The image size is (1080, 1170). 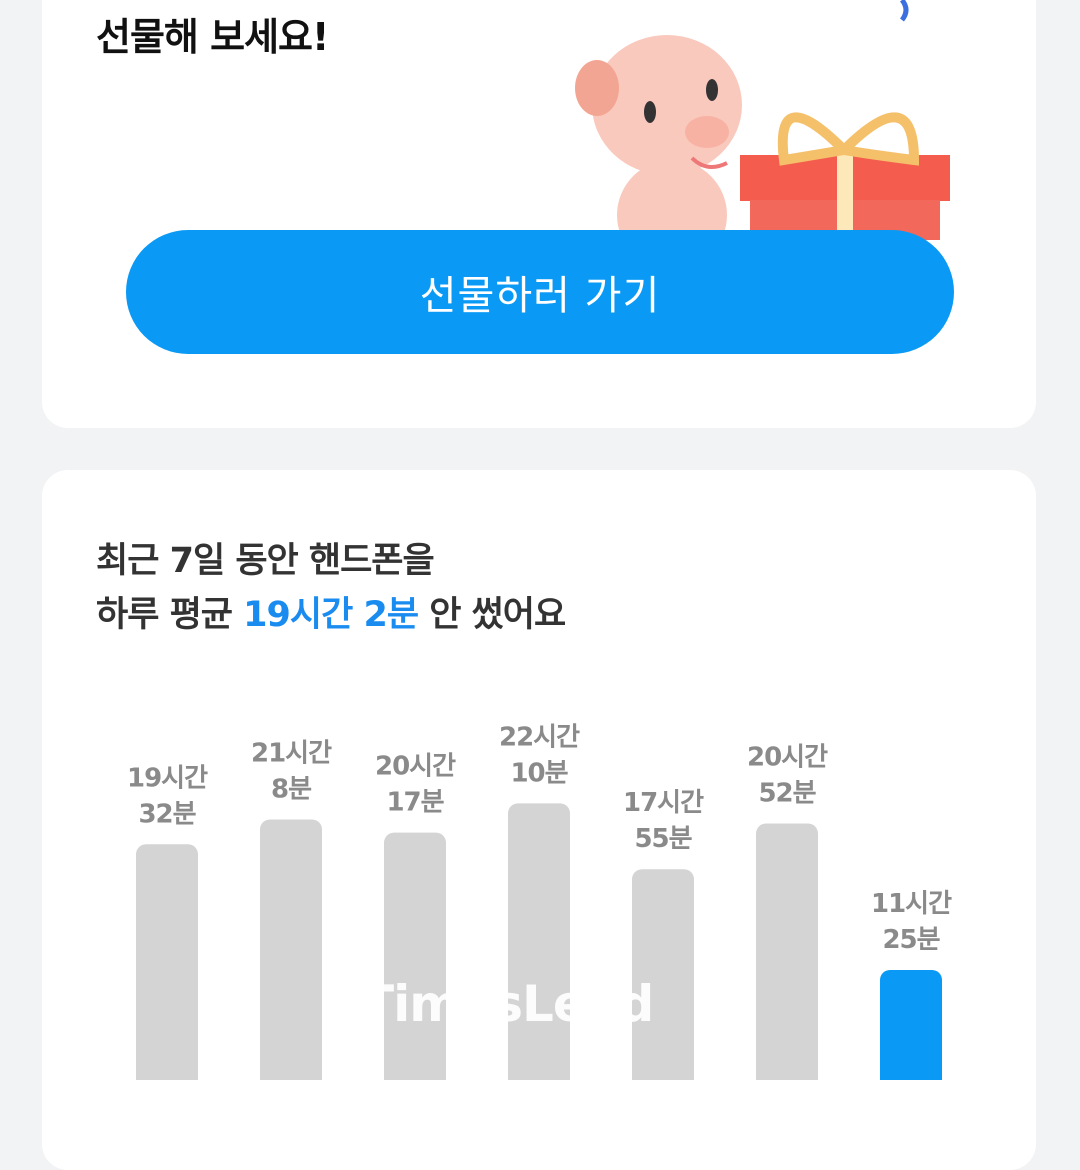 What do you see at coordinates (507, 1004) in the screenshot?
I see `watermark: TimesLead` at bounding box center [507, 1004].